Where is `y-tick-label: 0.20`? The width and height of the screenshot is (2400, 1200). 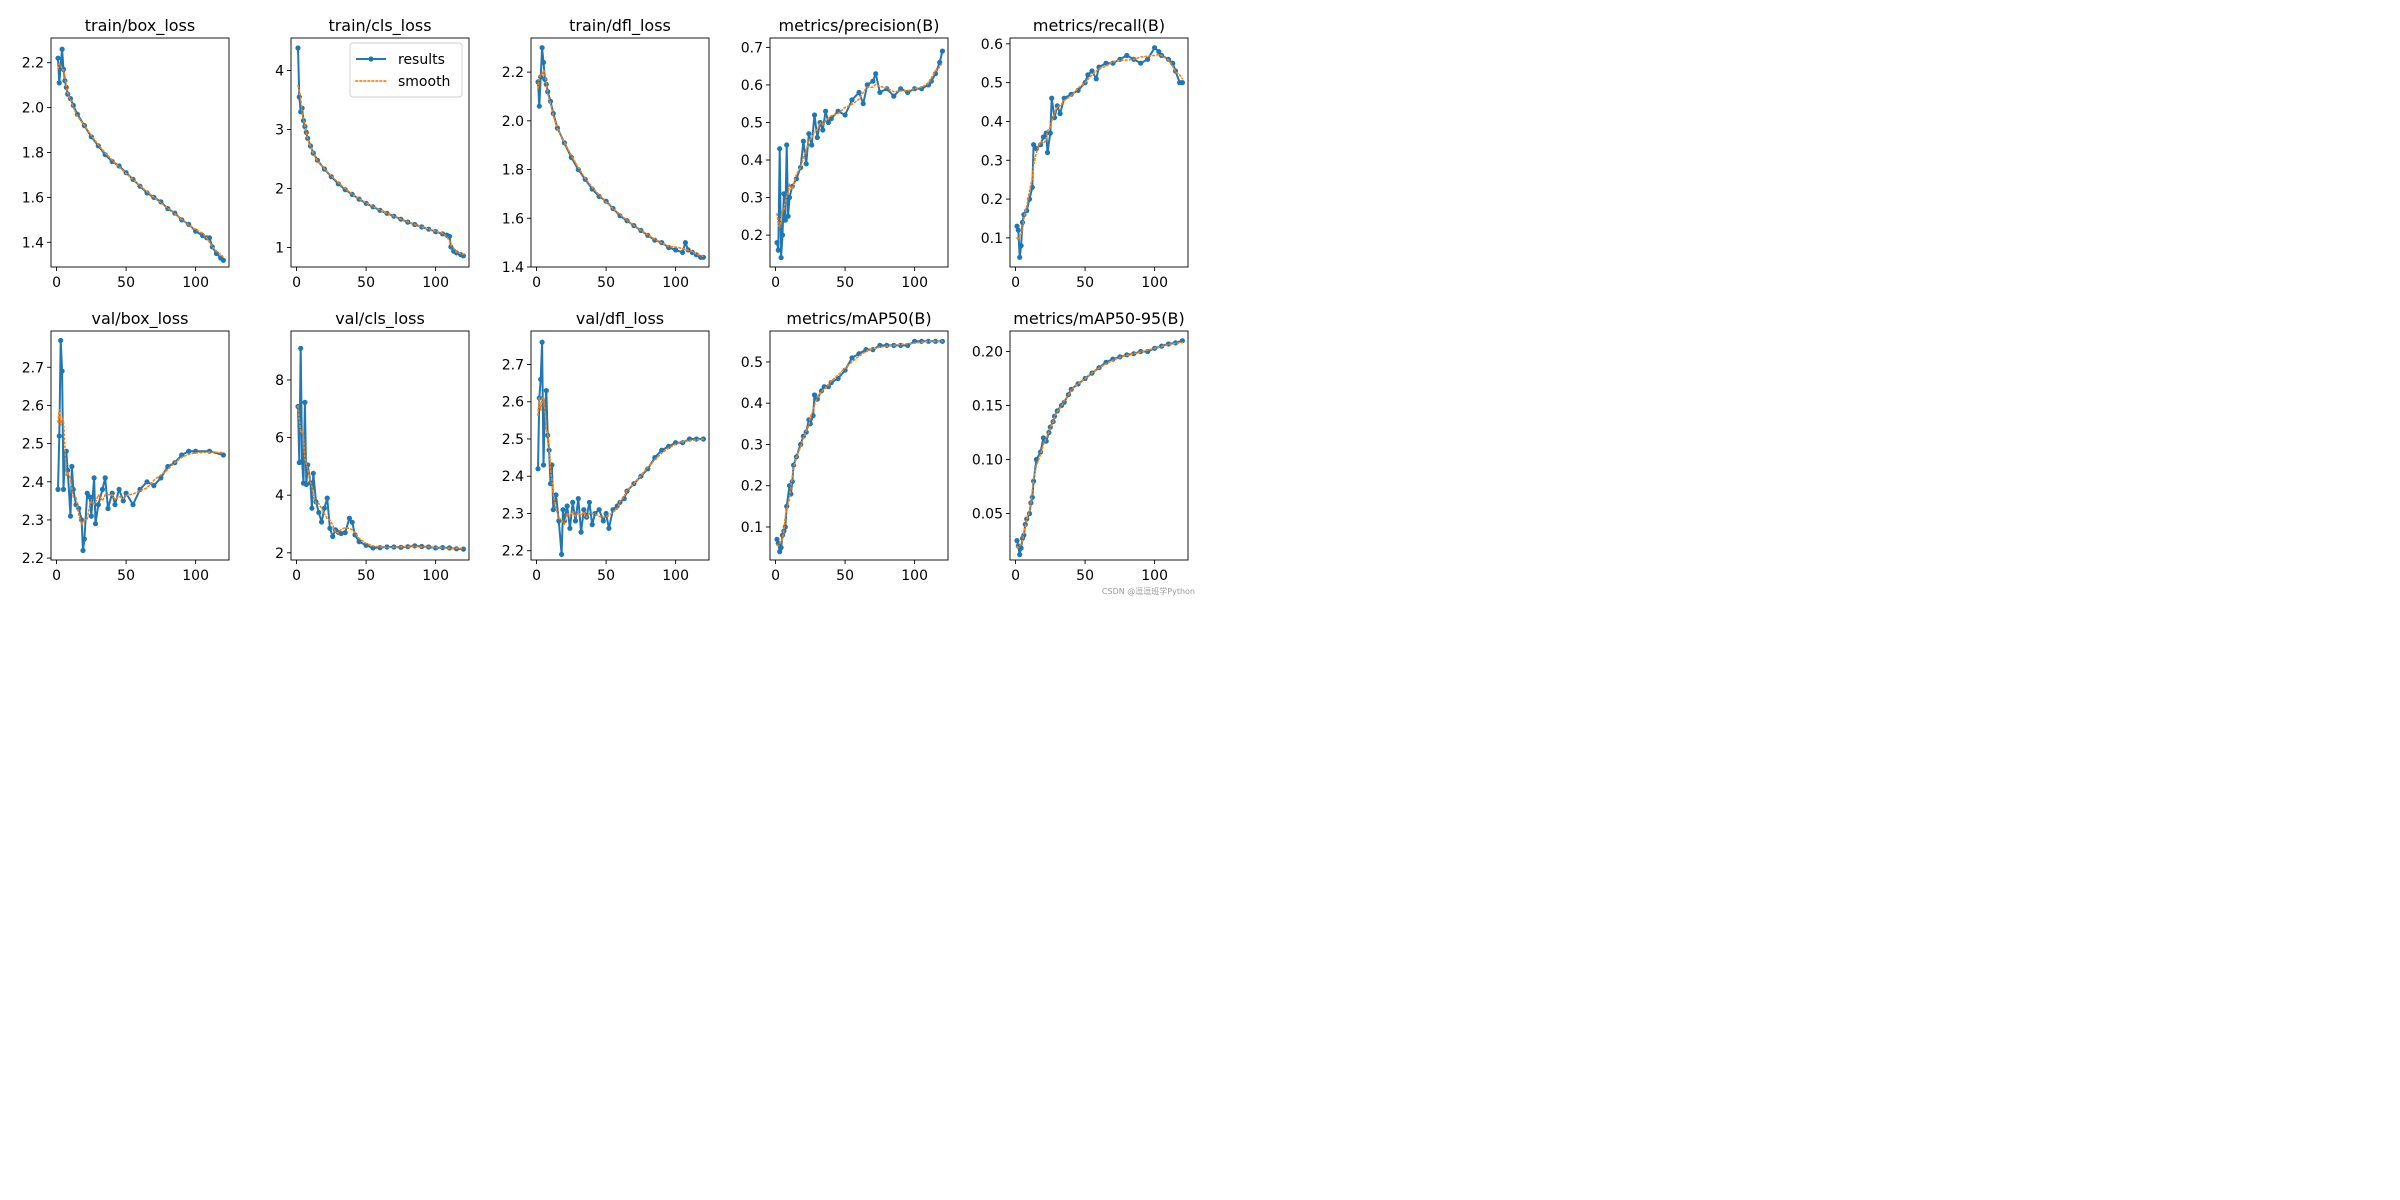 y-tick-label: 0.20 is located at coordinates (987, 353).